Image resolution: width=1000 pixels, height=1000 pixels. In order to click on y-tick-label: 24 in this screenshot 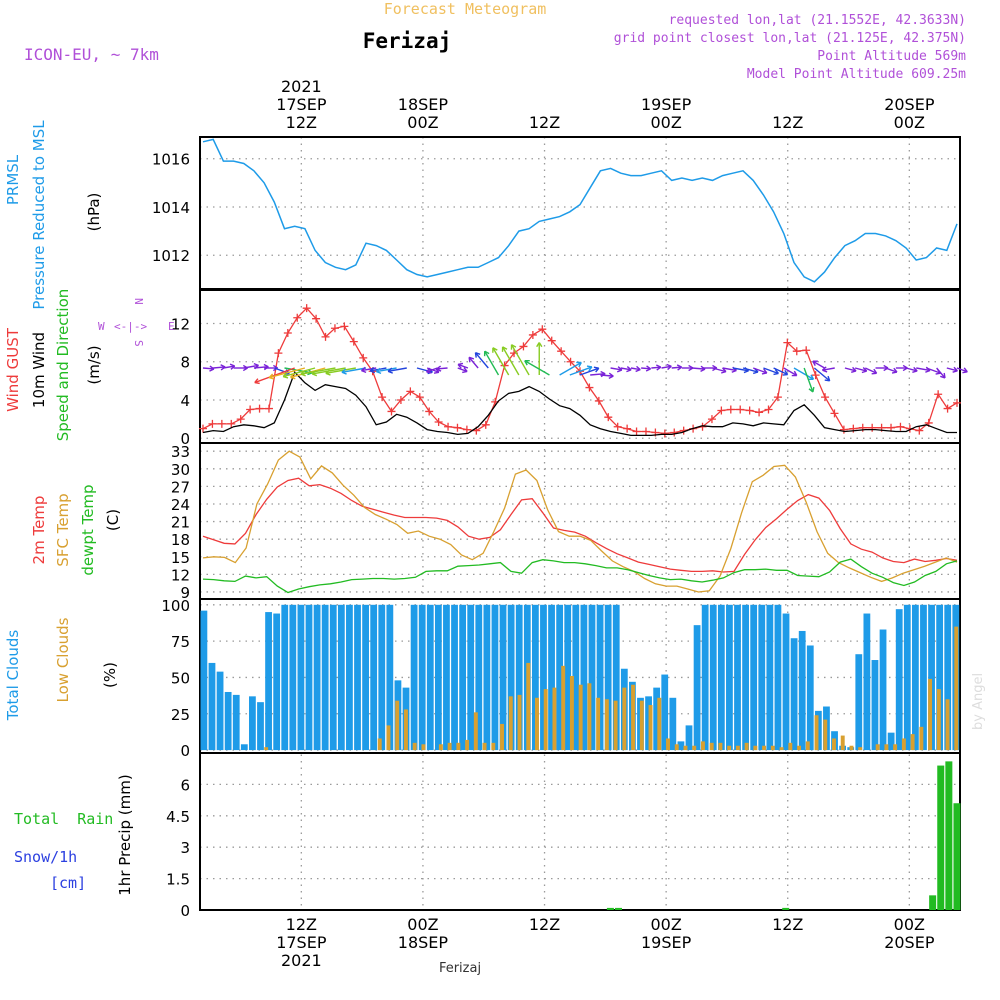, I will do `click(180, 505)`.